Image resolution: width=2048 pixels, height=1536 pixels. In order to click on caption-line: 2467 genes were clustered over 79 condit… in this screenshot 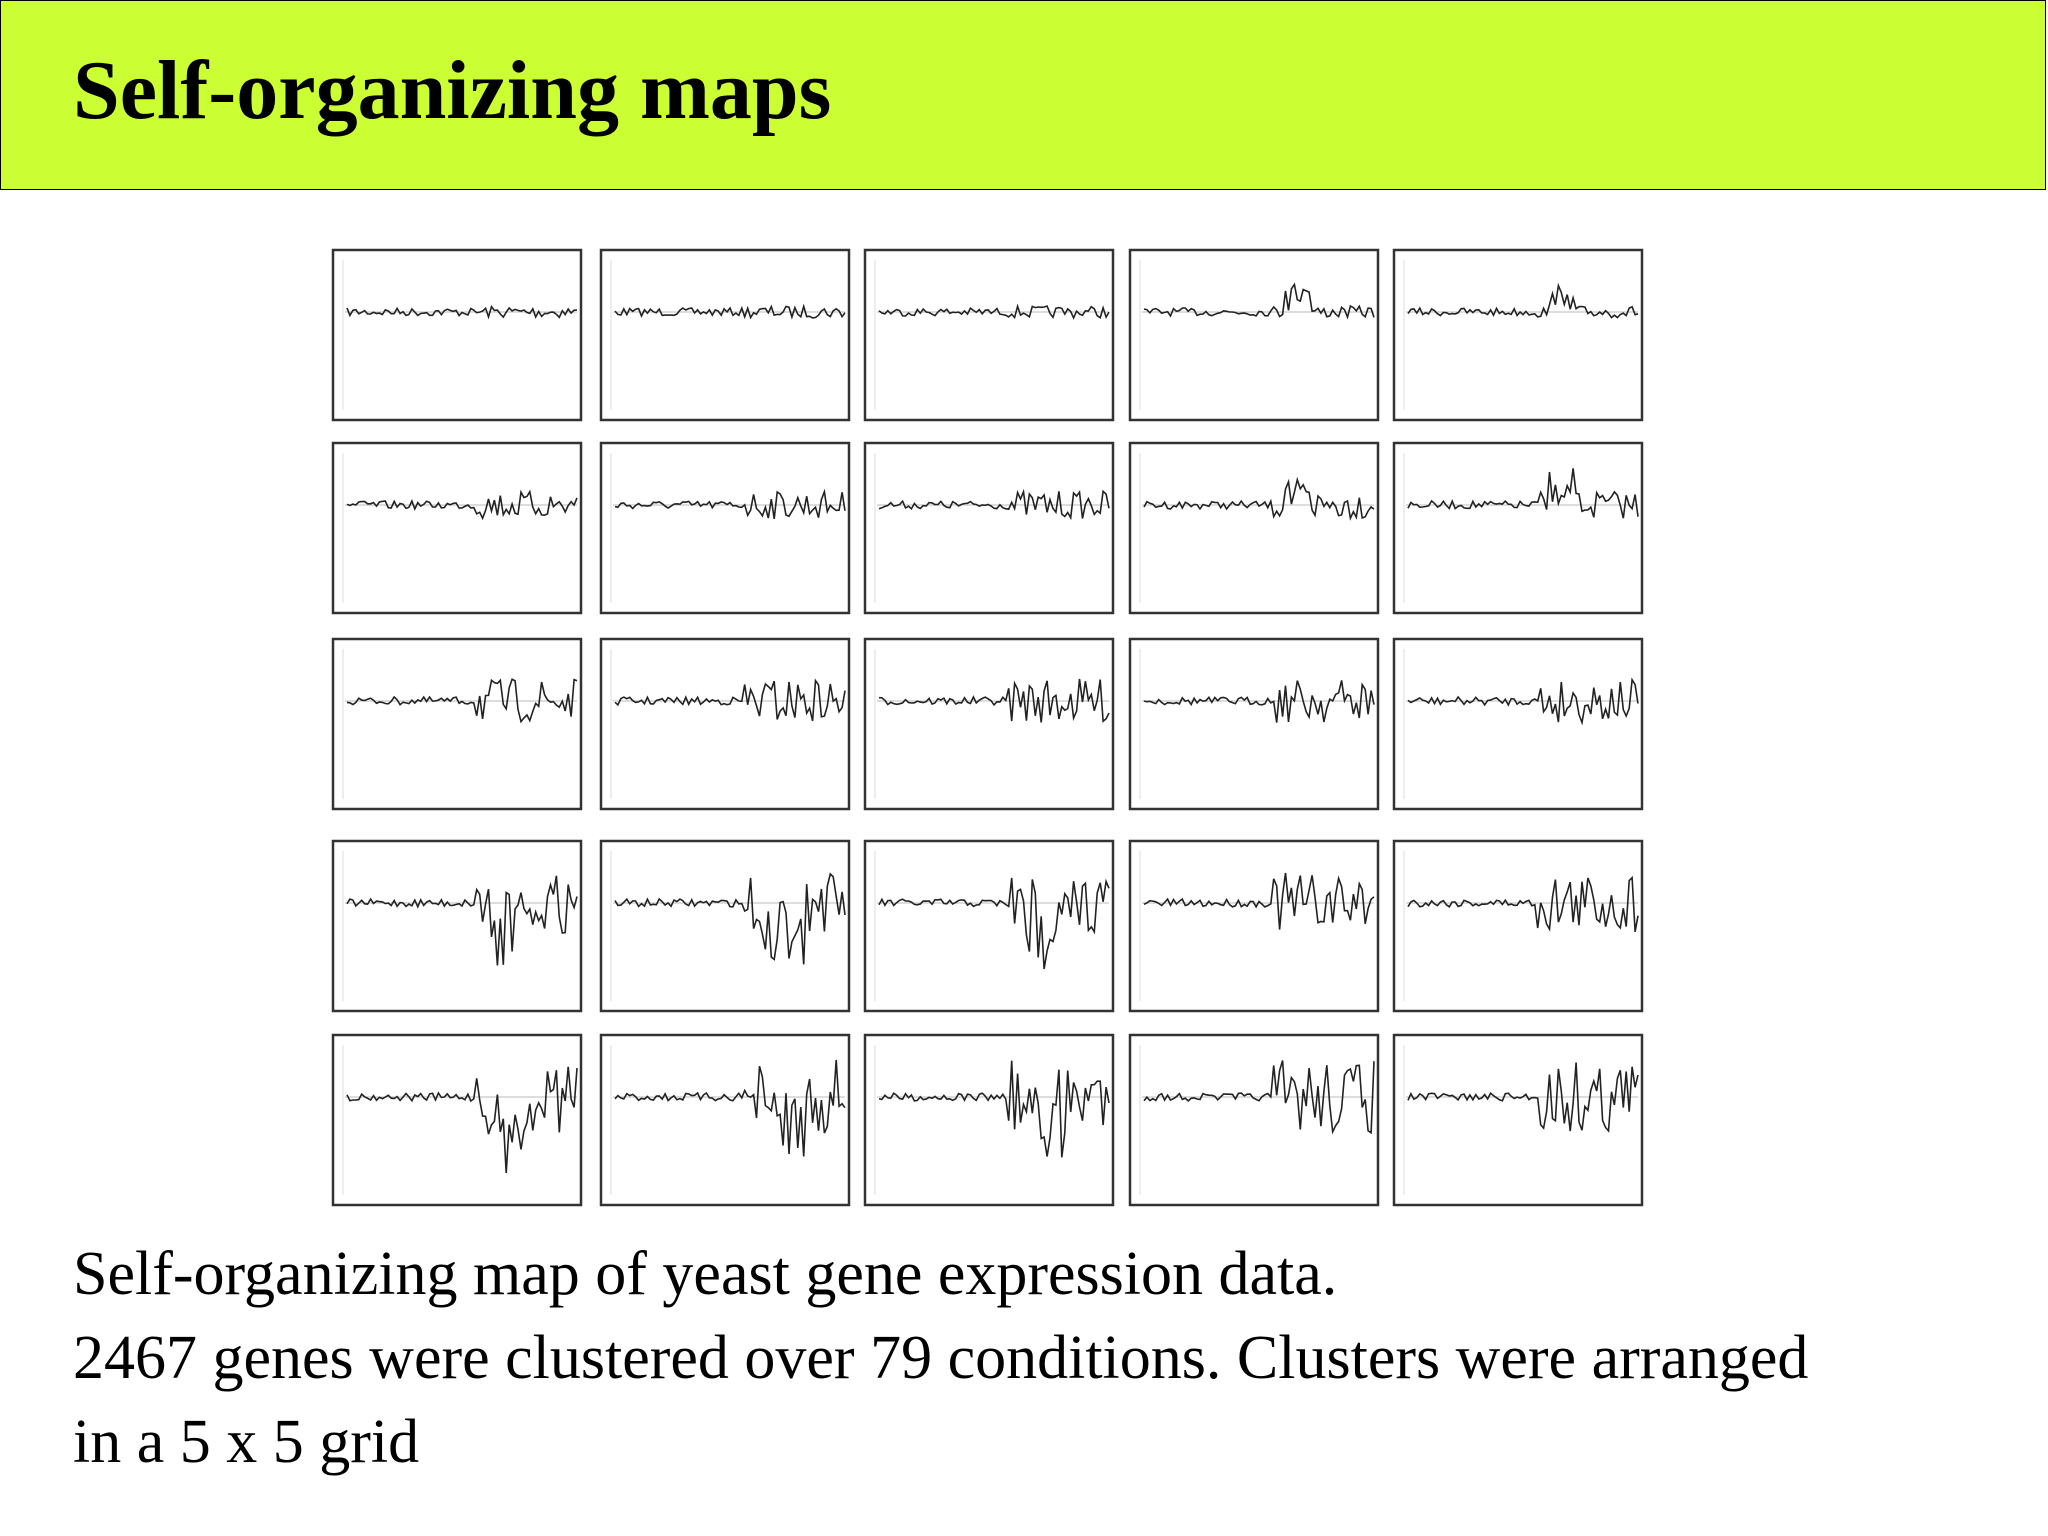, I will do `click(941, 1358)`.